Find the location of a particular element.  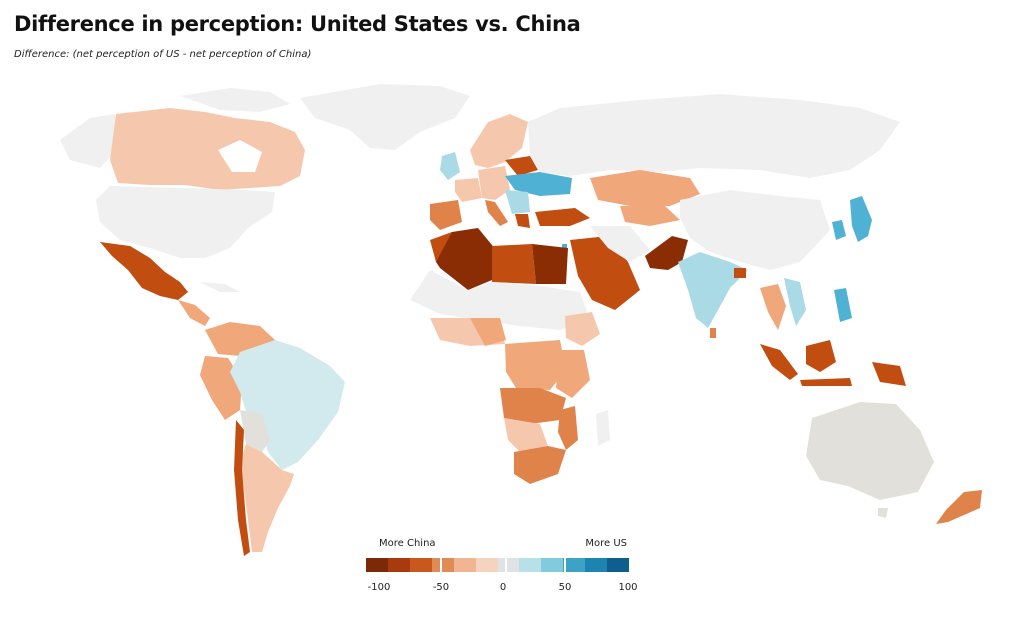

legend-tick: 100 is located at coordinates (628, 587).